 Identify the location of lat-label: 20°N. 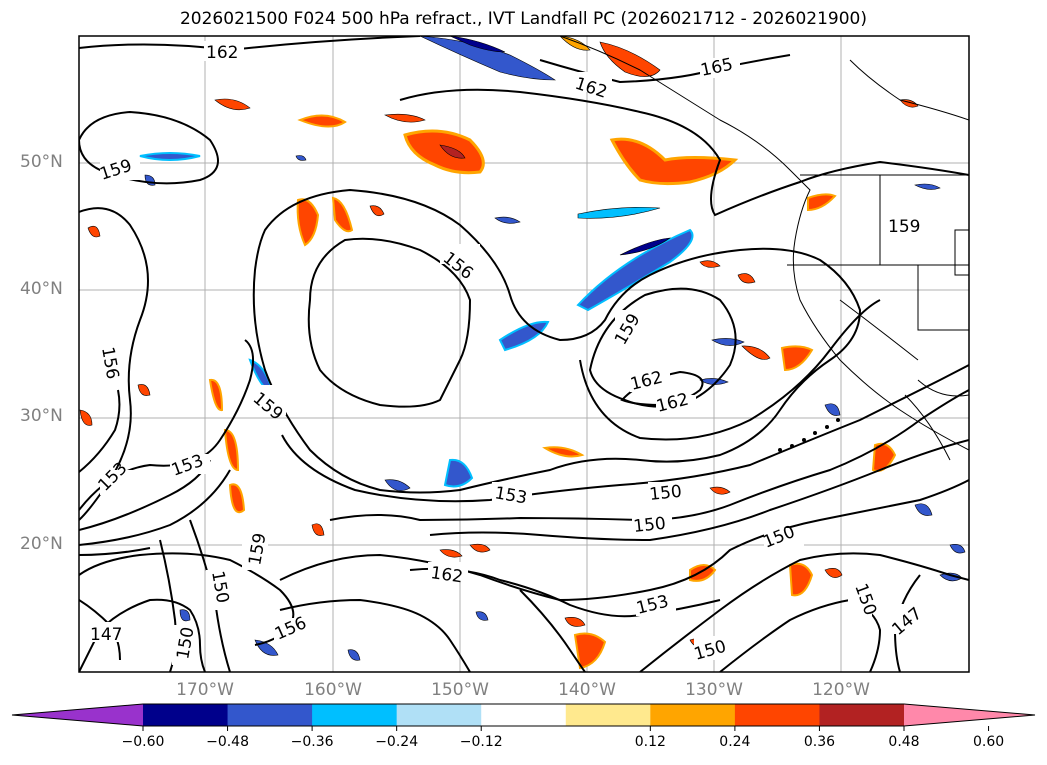
(41, 544).